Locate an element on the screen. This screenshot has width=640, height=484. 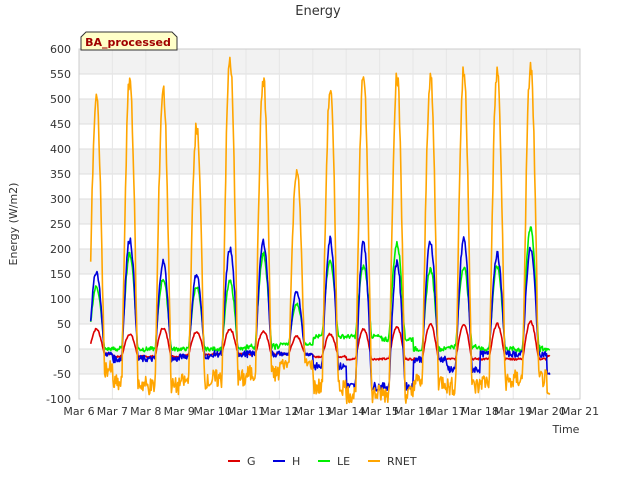
y-tick-label: 450 is located at coordinates (60, 124).